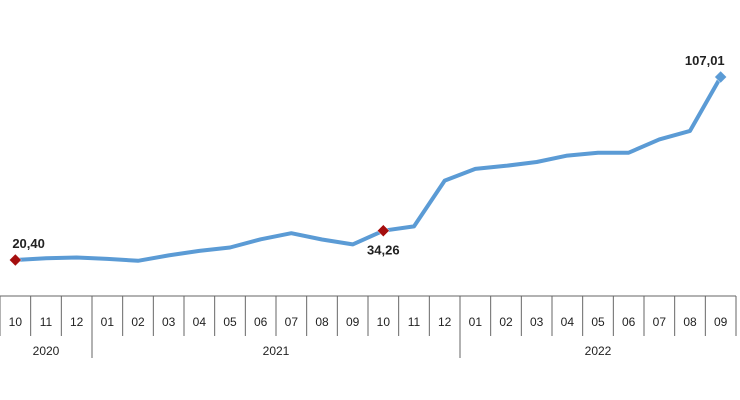 The image size is (740, 400). What do you see at coordinates (598, 351) in the screenshot?
I see `year-label: 2022` at bounding box center [598, 351].